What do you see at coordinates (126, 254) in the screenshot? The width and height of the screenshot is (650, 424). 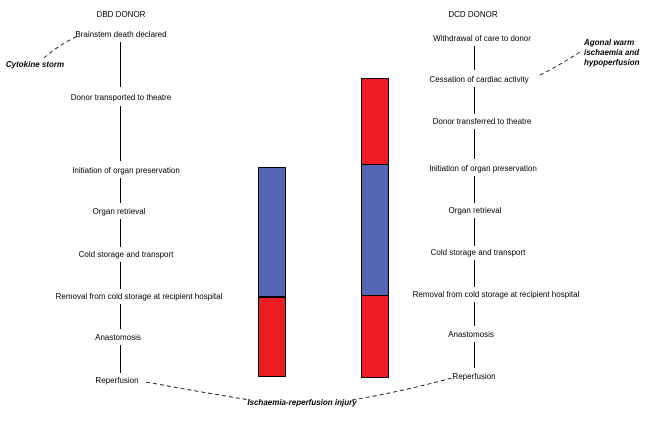 I see `dbd-step-cold-storage: Cold storage and transport` at bounding box center [126, 254].